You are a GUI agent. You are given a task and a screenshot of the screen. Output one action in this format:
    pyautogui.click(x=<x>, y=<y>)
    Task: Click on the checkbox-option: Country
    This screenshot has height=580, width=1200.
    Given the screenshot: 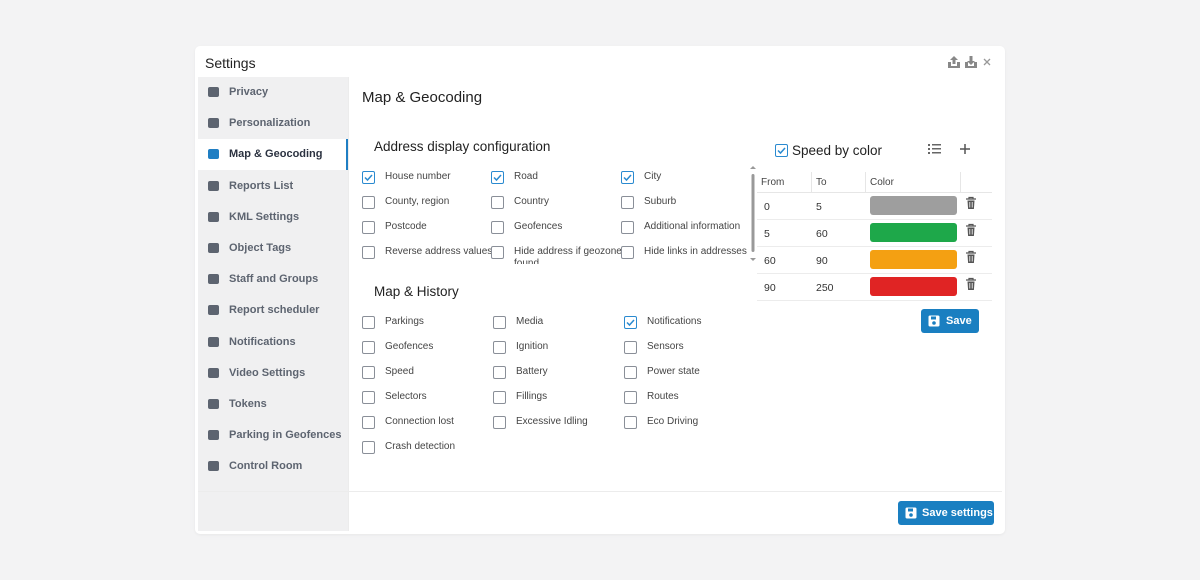 What is the action you would take?
    pyautogui.click(x=554, y=204)
    